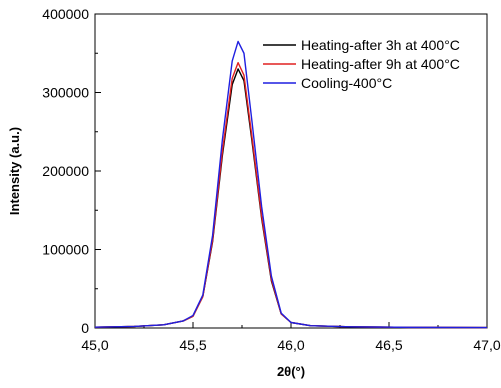 The height and width of the screenshot is (388, 501). I want to click on x-tick-label: 47,0, so click(486, 345).